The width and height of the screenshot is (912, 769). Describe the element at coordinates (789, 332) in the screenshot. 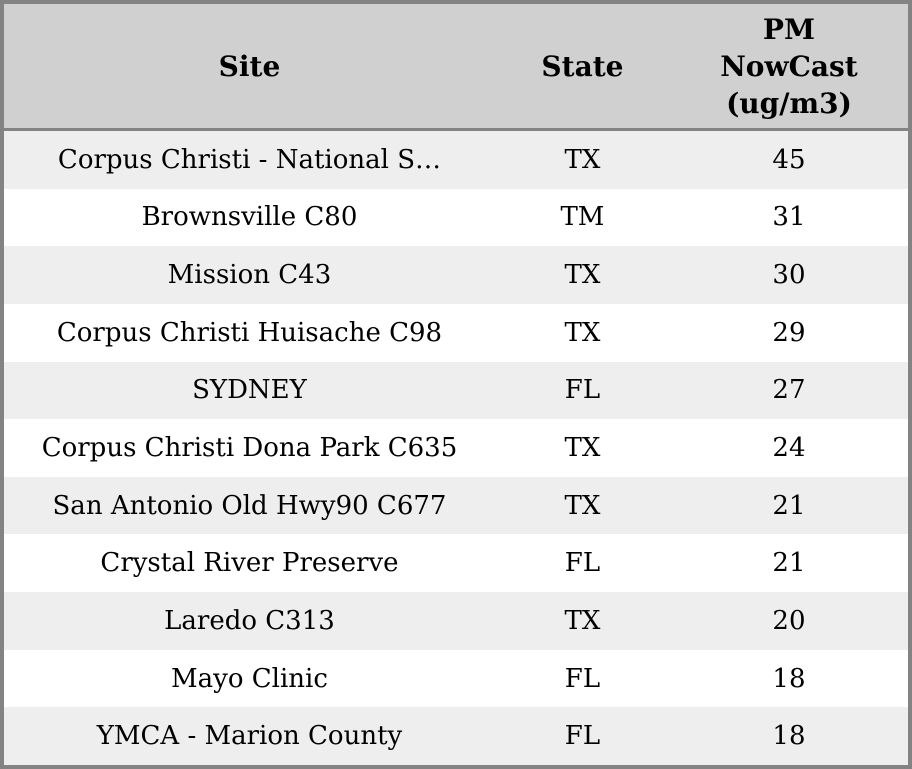

I see `pm-value-cell: 29` at that location.